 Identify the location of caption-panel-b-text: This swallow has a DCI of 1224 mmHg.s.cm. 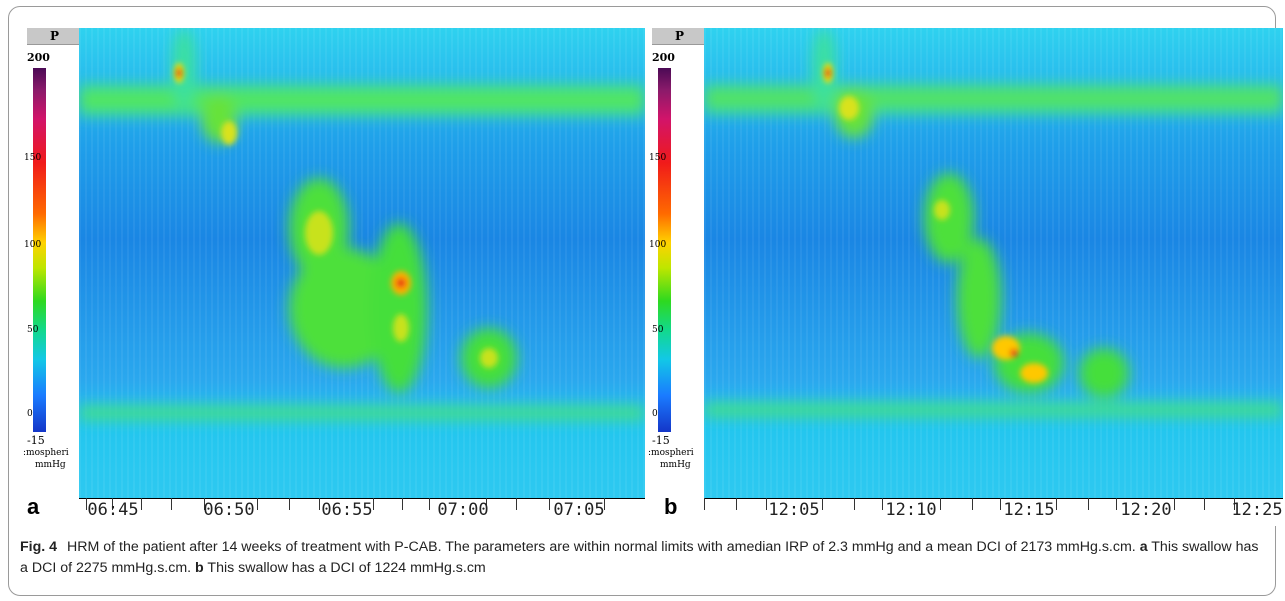
(346, 568).